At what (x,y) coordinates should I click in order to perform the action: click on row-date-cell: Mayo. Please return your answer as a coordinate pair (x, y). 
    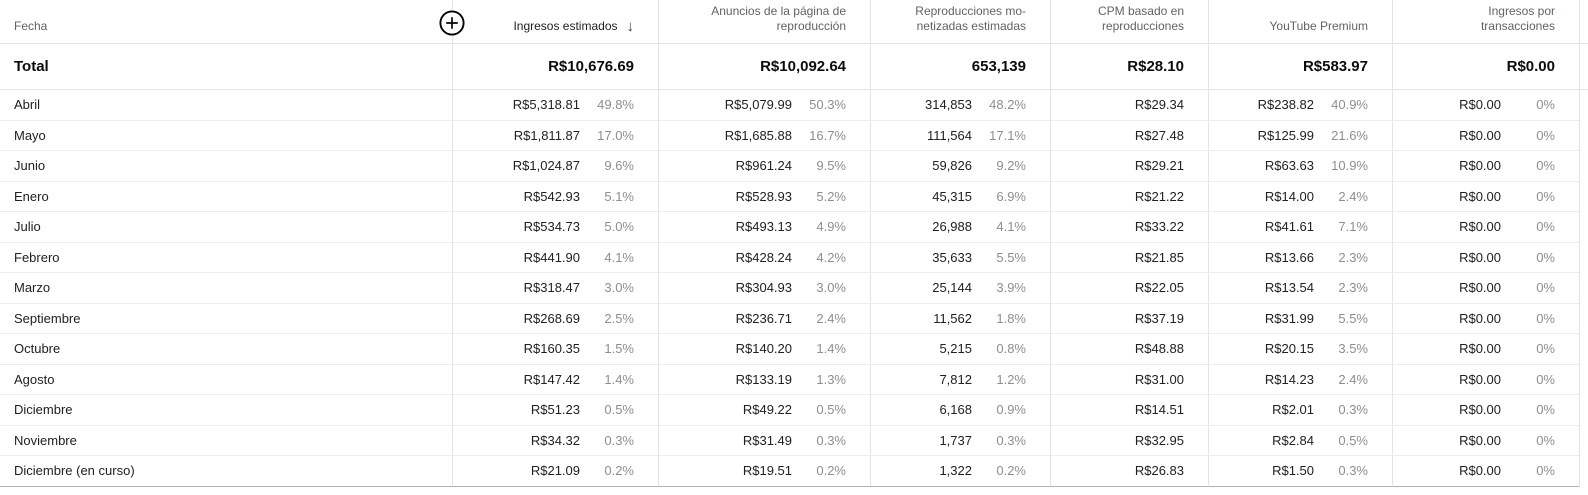
    Looking at the image, I should click on (226, 136).